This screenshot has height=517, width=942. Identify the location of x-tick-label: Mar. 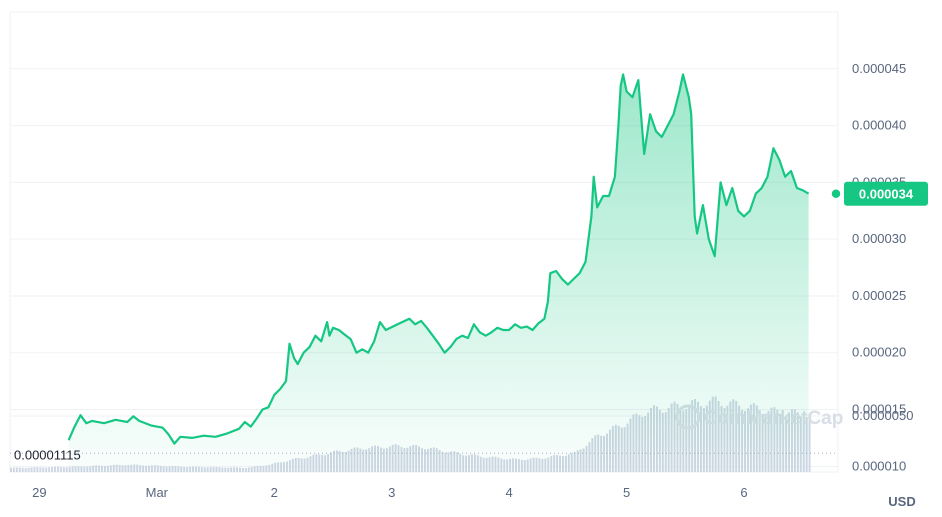
(157, 492).